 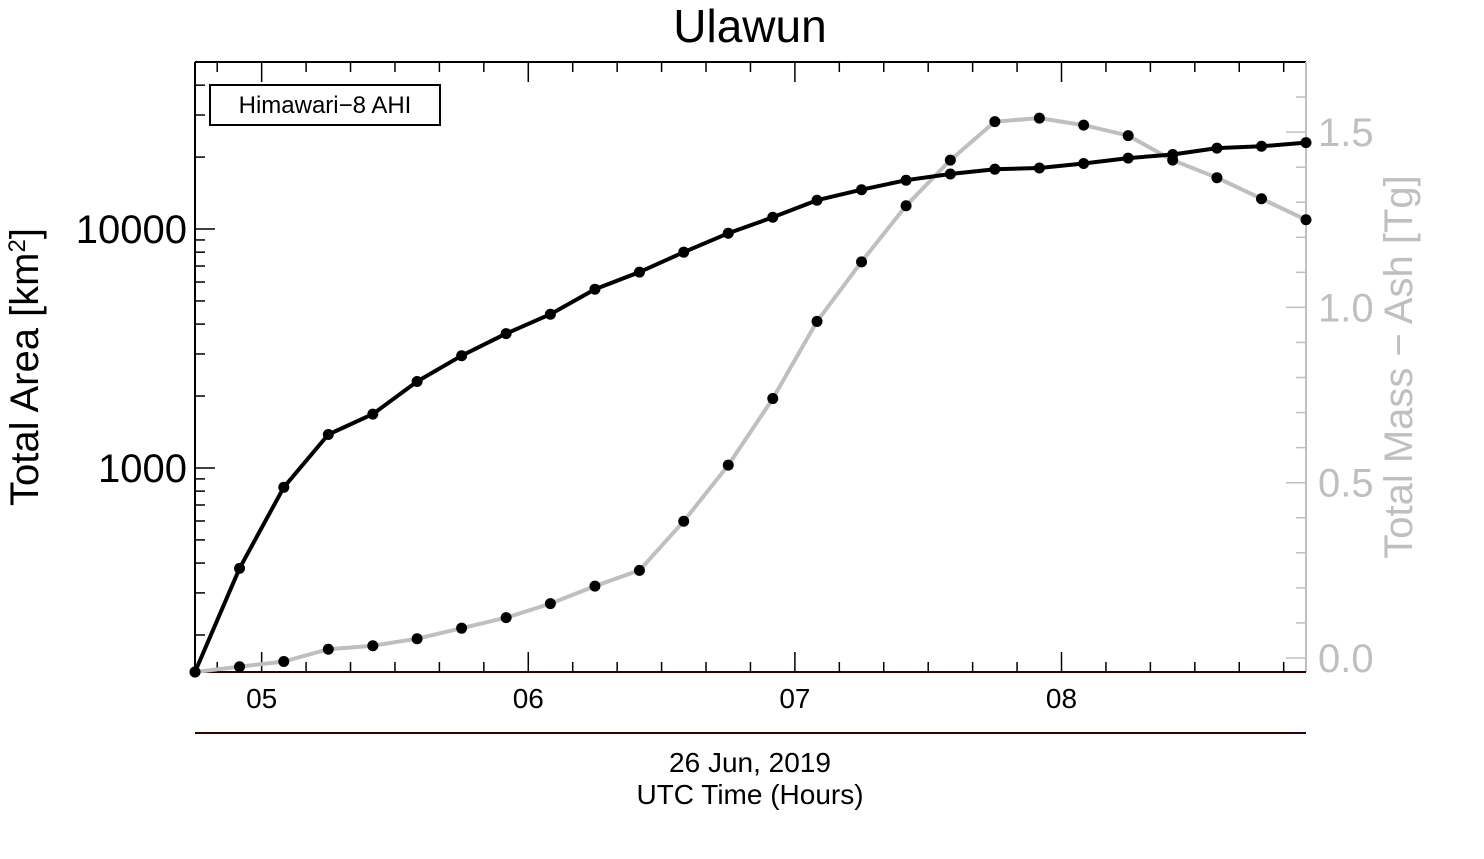 I want to click on legend-box: Himawari−8 AHI, so click(x=325, y=105).